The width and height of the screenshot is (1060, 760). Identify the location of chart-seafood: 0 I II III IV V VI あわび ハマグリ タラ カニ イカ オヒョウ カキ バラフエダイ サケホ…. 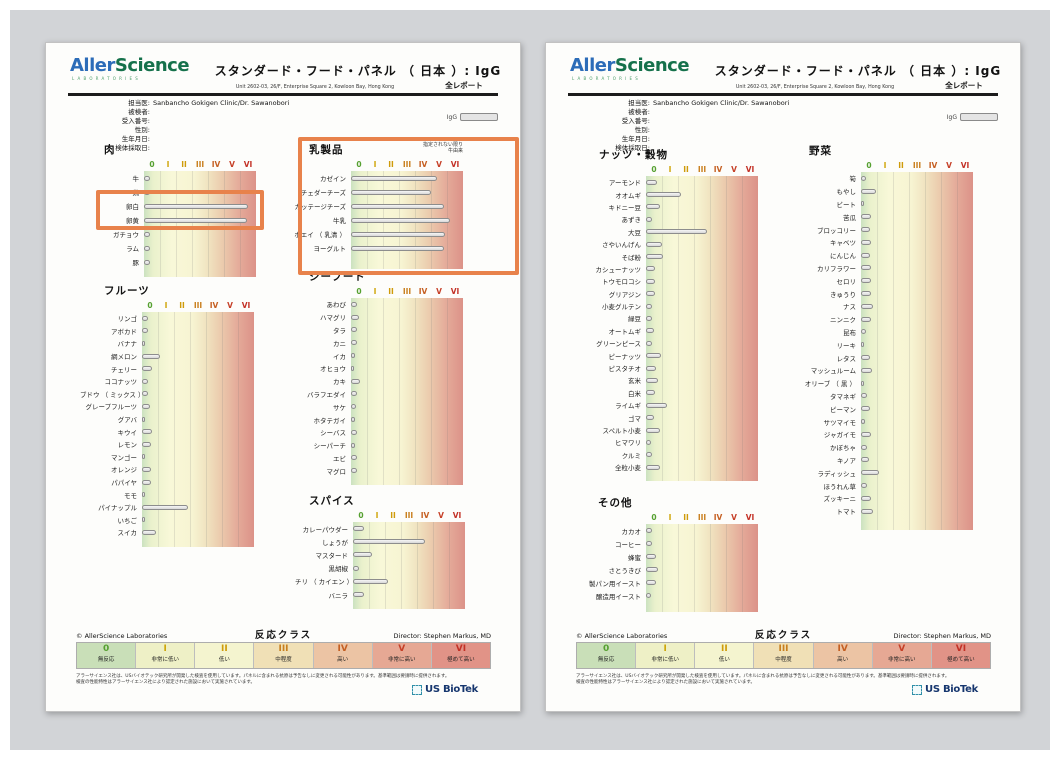
(384, 386).